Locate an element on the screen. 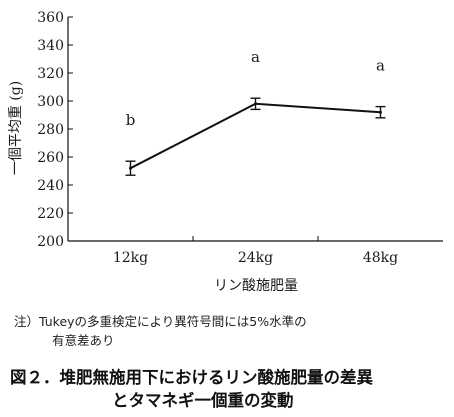 The height and width of the screenshot is (417, 454). data-line is located at coordinates (255, 136).